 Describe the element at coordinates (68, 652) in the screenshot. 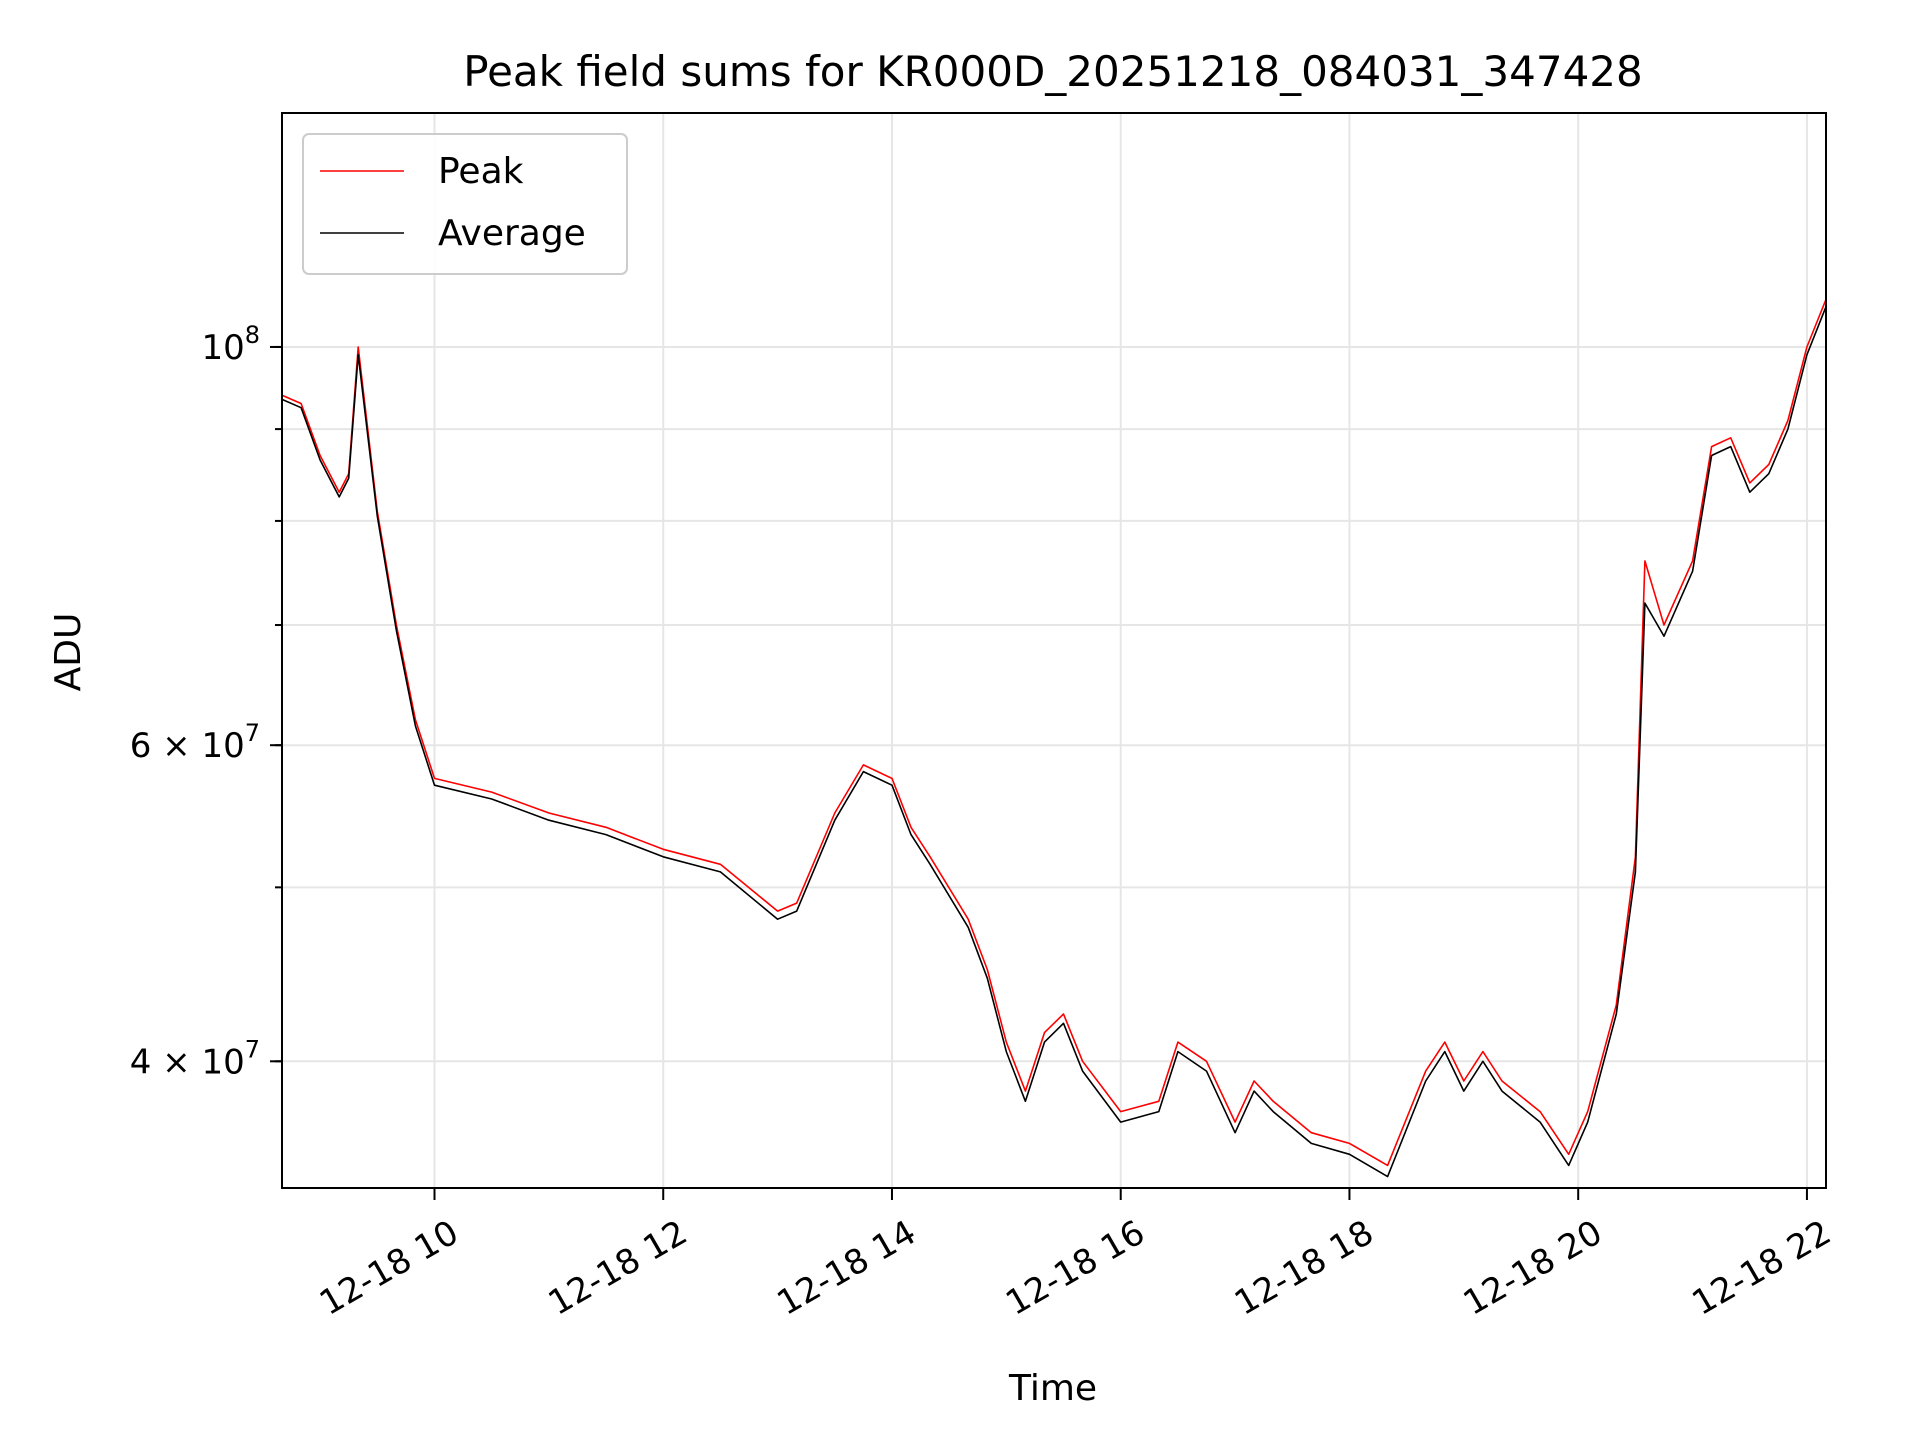

I see `y-axis-label: ADU` at that location.